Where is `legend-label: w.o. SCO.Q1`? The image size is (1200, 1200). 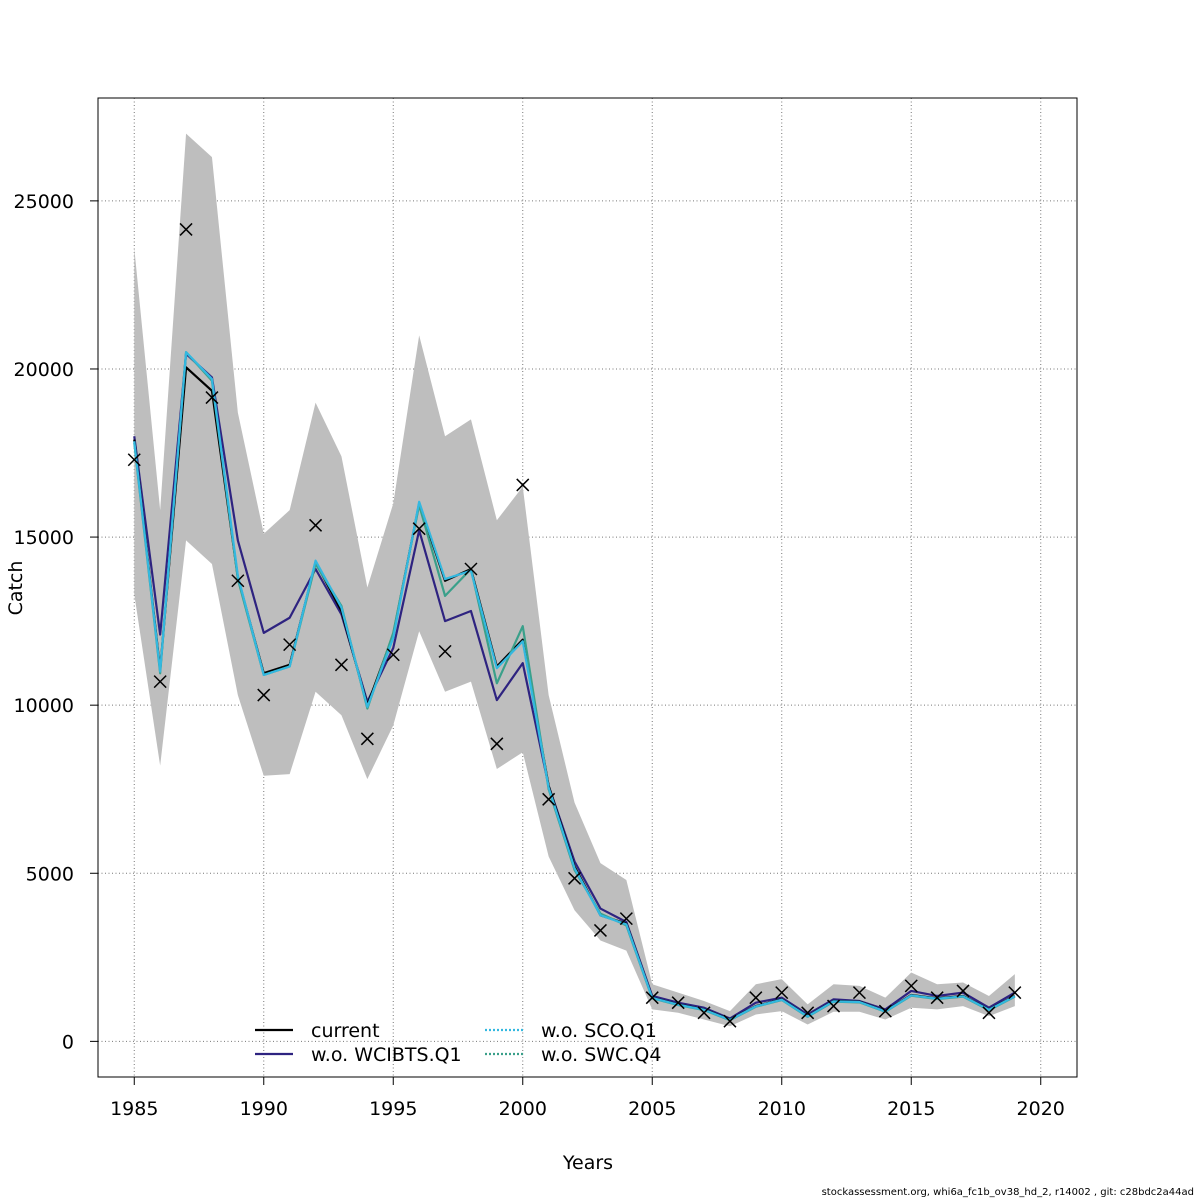
legend-label: w.o. SCO.Q1 is located at coordinates (599, 1031).